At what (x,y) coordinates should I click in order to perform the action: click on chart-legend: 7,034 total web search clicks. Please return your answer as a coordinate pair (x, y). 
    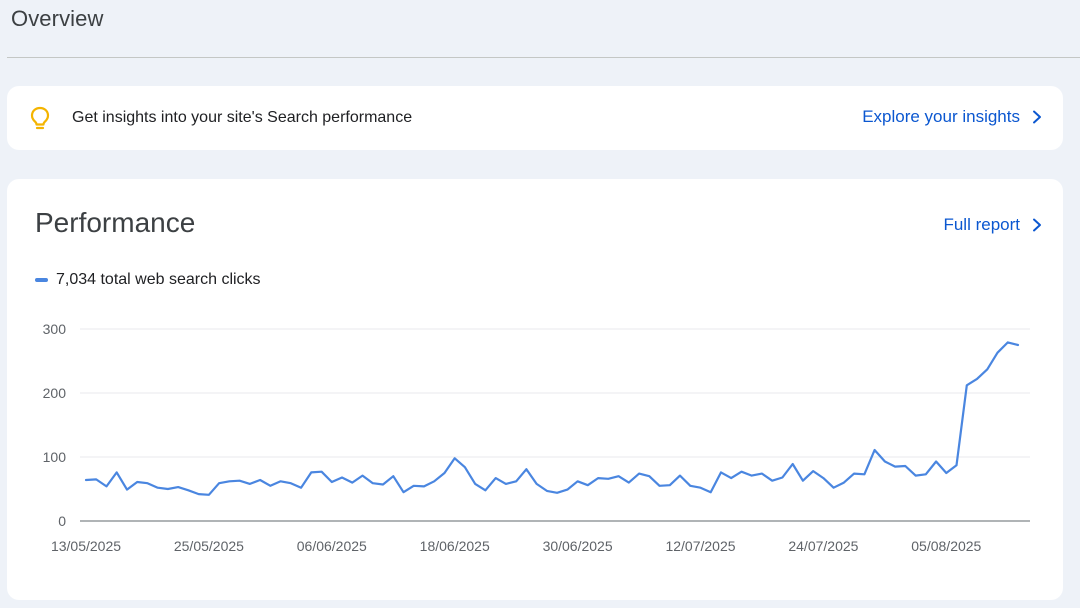
    Looking at the image, I should click on (148, 280).